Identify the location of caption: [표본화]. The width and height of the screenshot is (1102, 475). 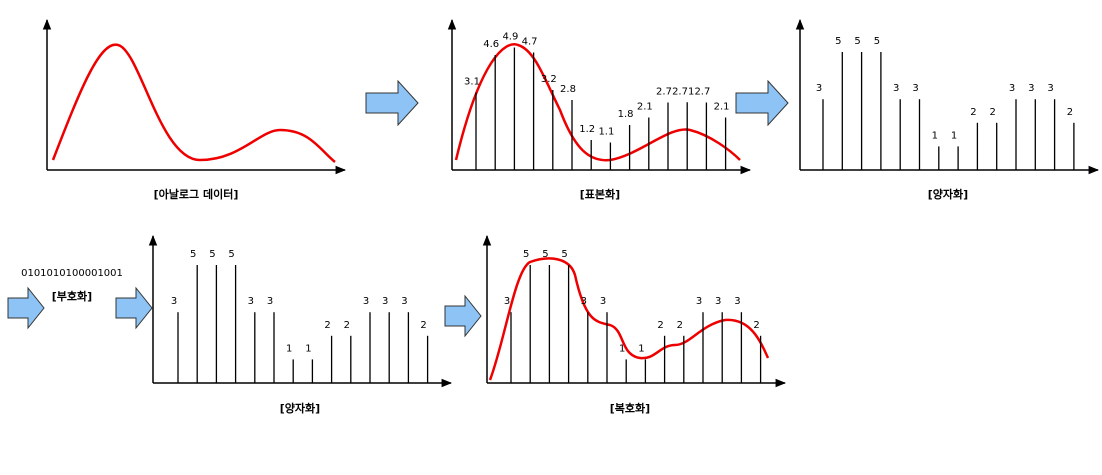
(600, 194).